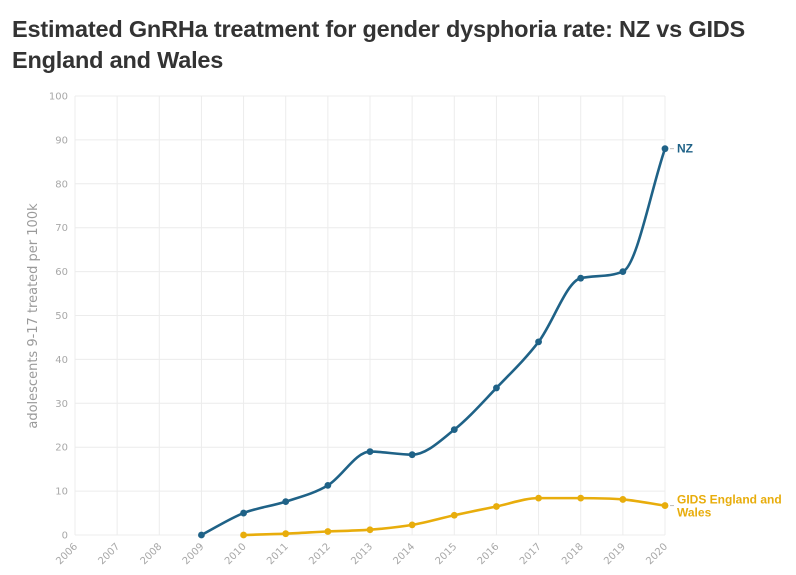 This screenshot has width=796, height=575. What do you see at coordinates (67, 554) in the screenshot?
I see `x-tick-label: 2006` at bounding box center [67, 554].